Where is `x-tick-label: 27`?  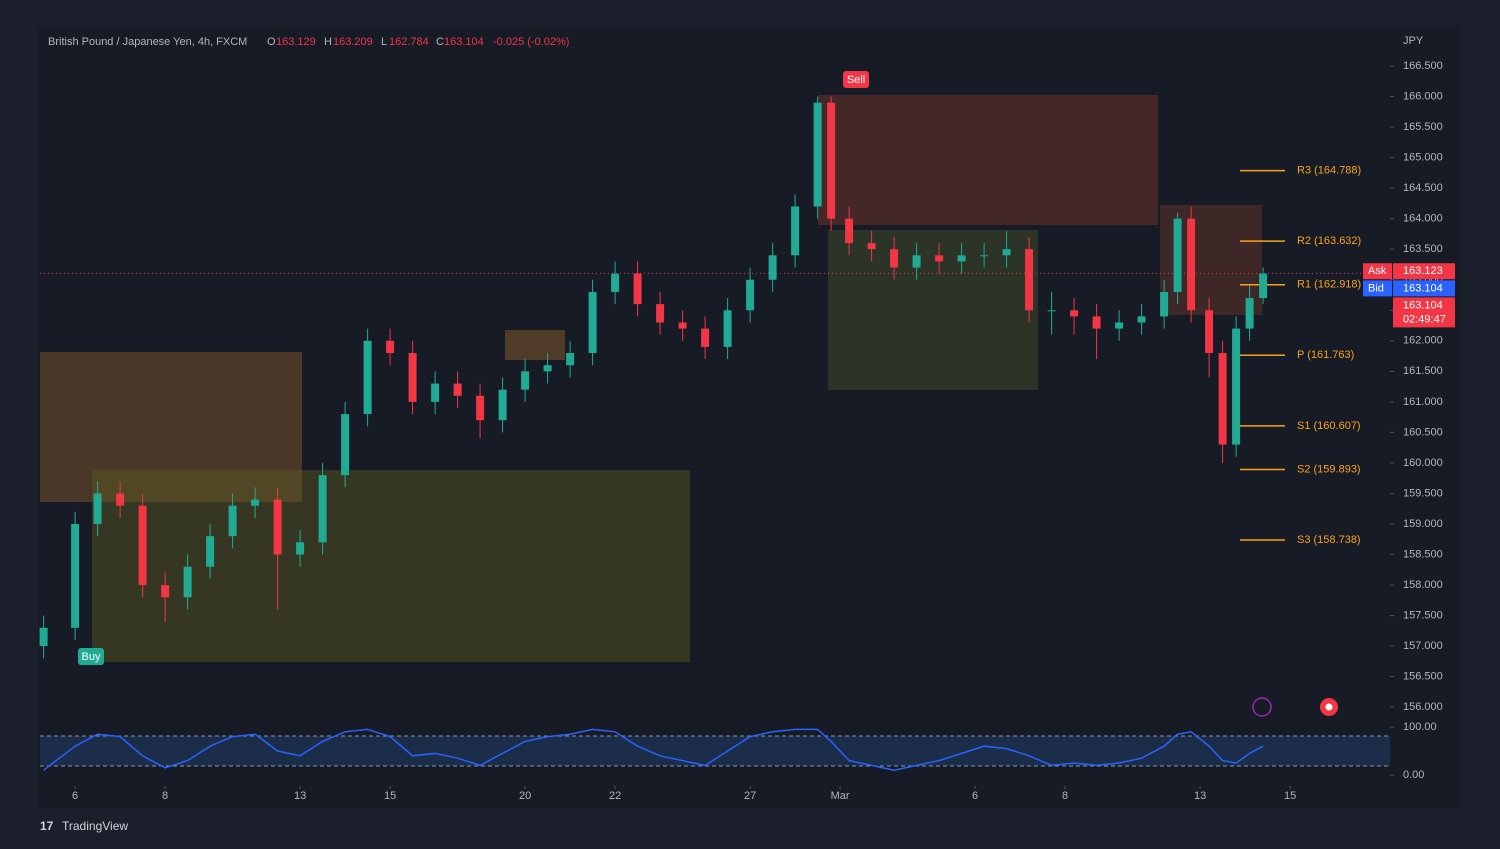
x-tick-label: 27 is located at coordinates (750, 796).